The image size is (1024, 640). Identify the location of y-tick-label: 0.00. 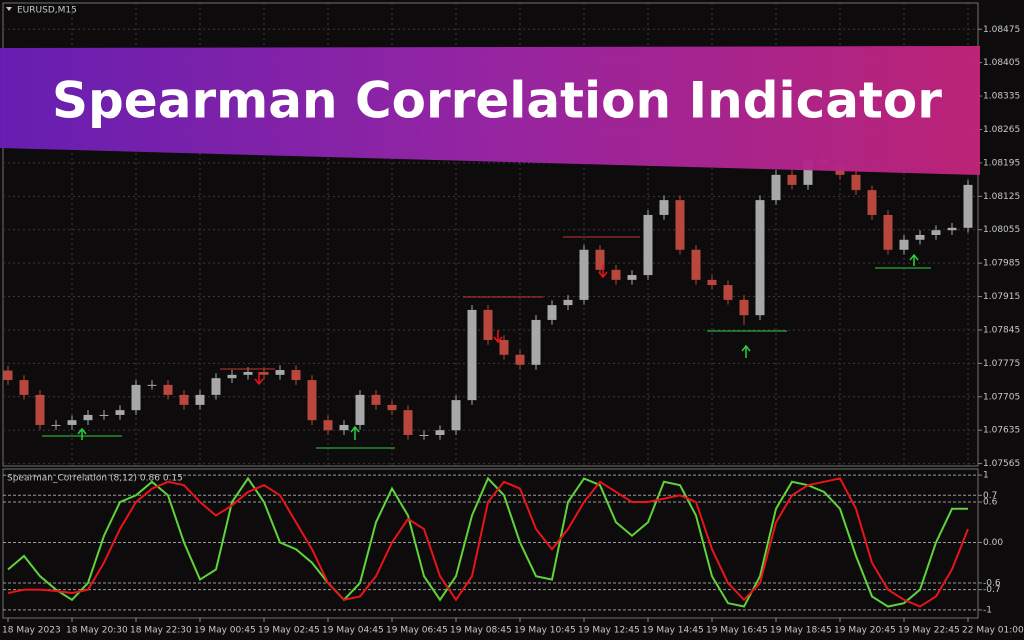
(993, 543).